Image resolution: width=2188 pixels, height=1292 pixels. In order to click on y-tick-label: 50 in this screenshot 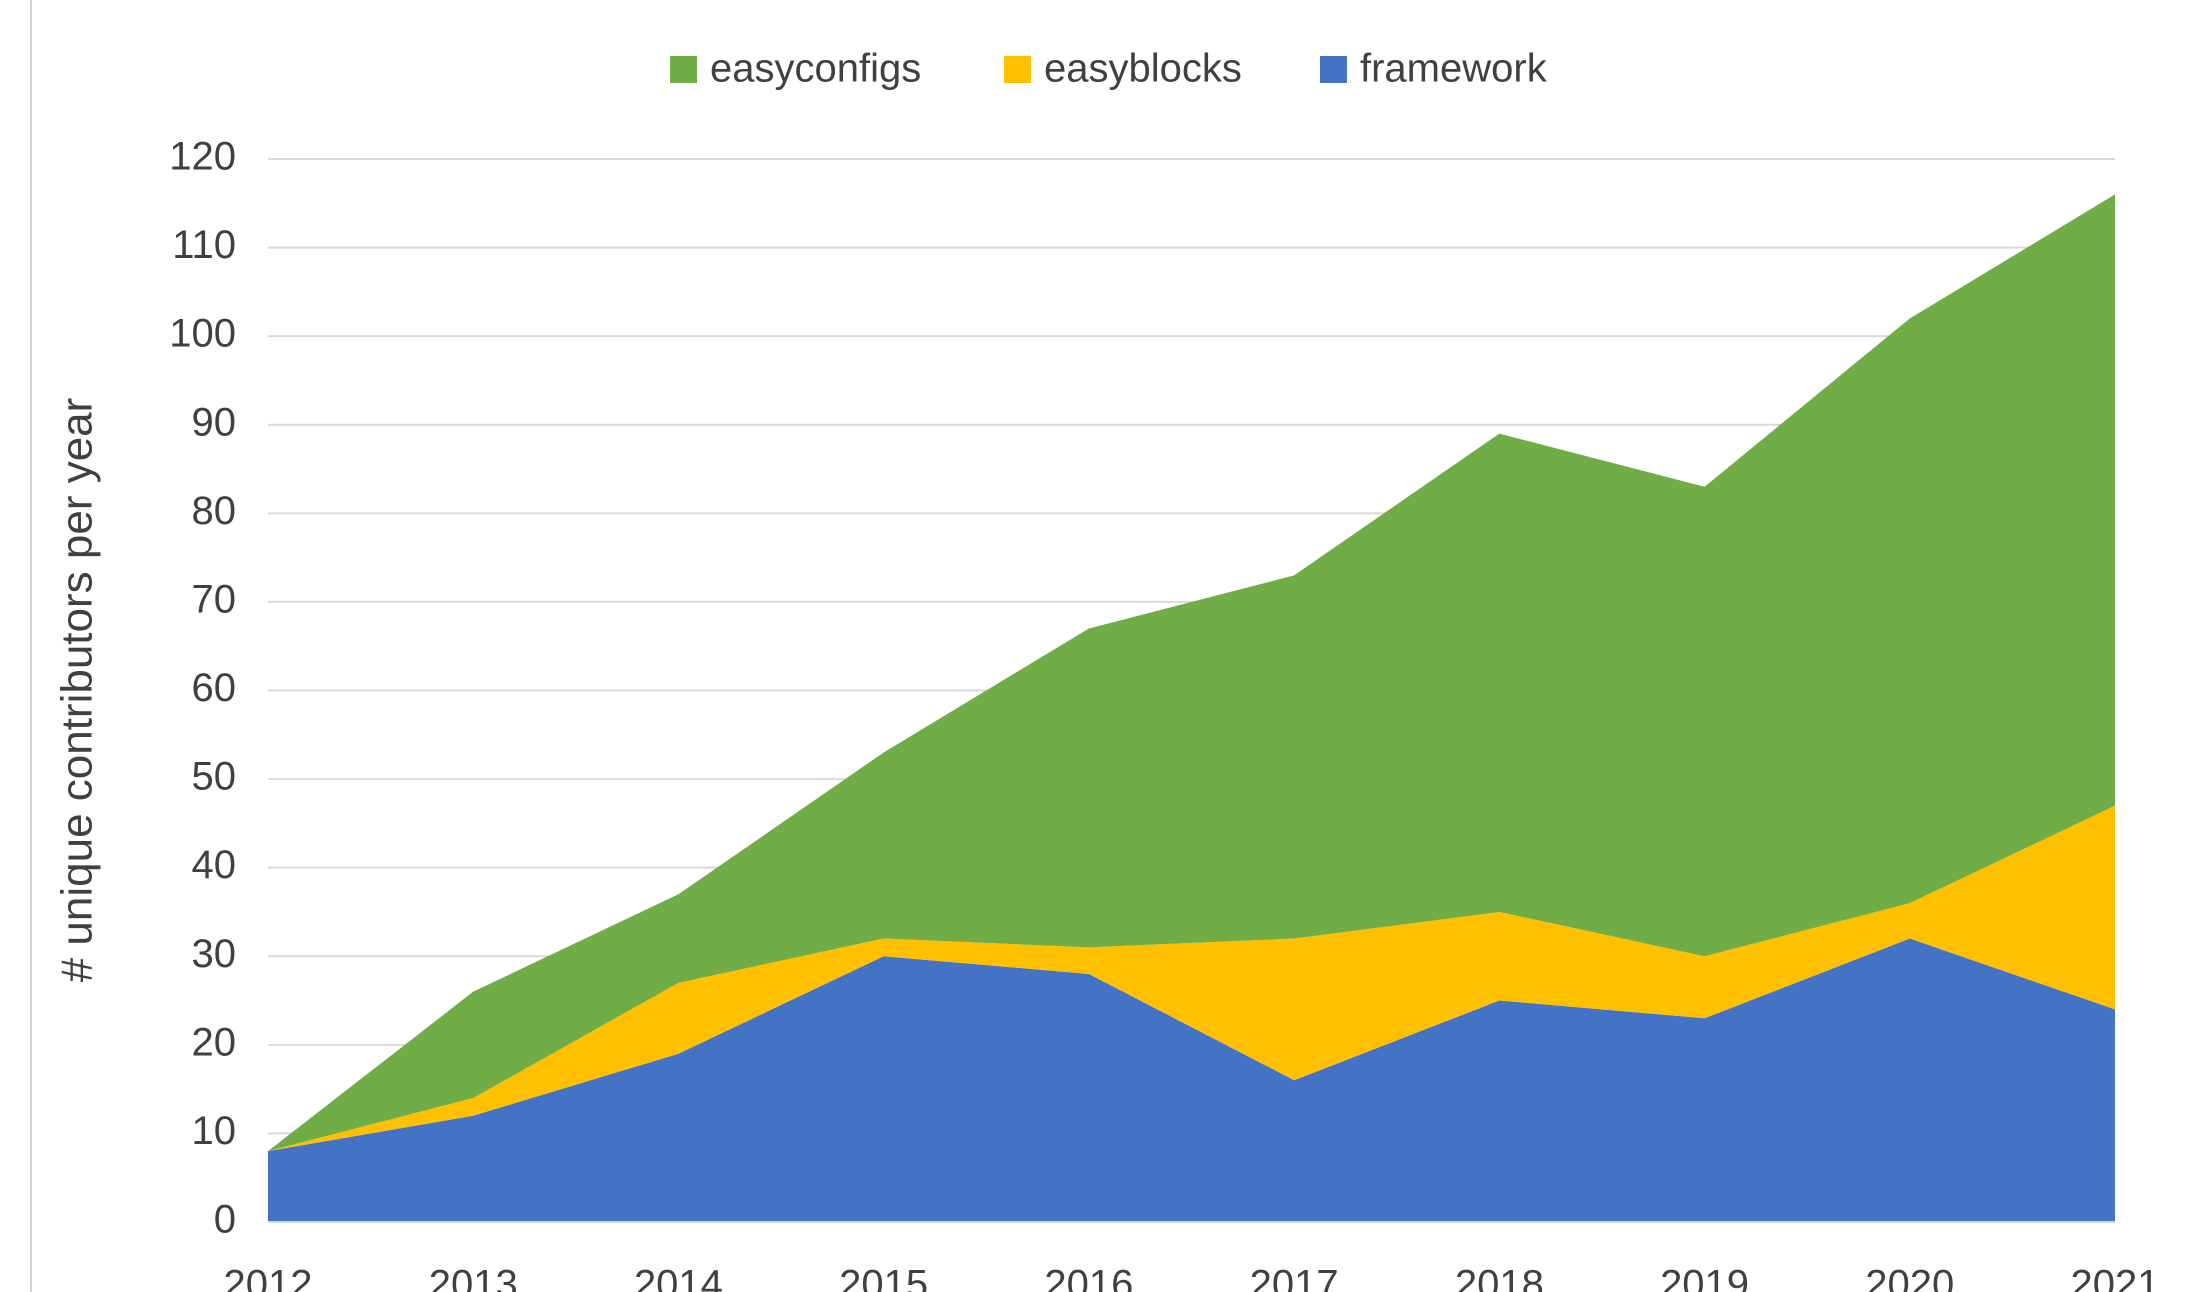, I will do `click(214, 777)`.